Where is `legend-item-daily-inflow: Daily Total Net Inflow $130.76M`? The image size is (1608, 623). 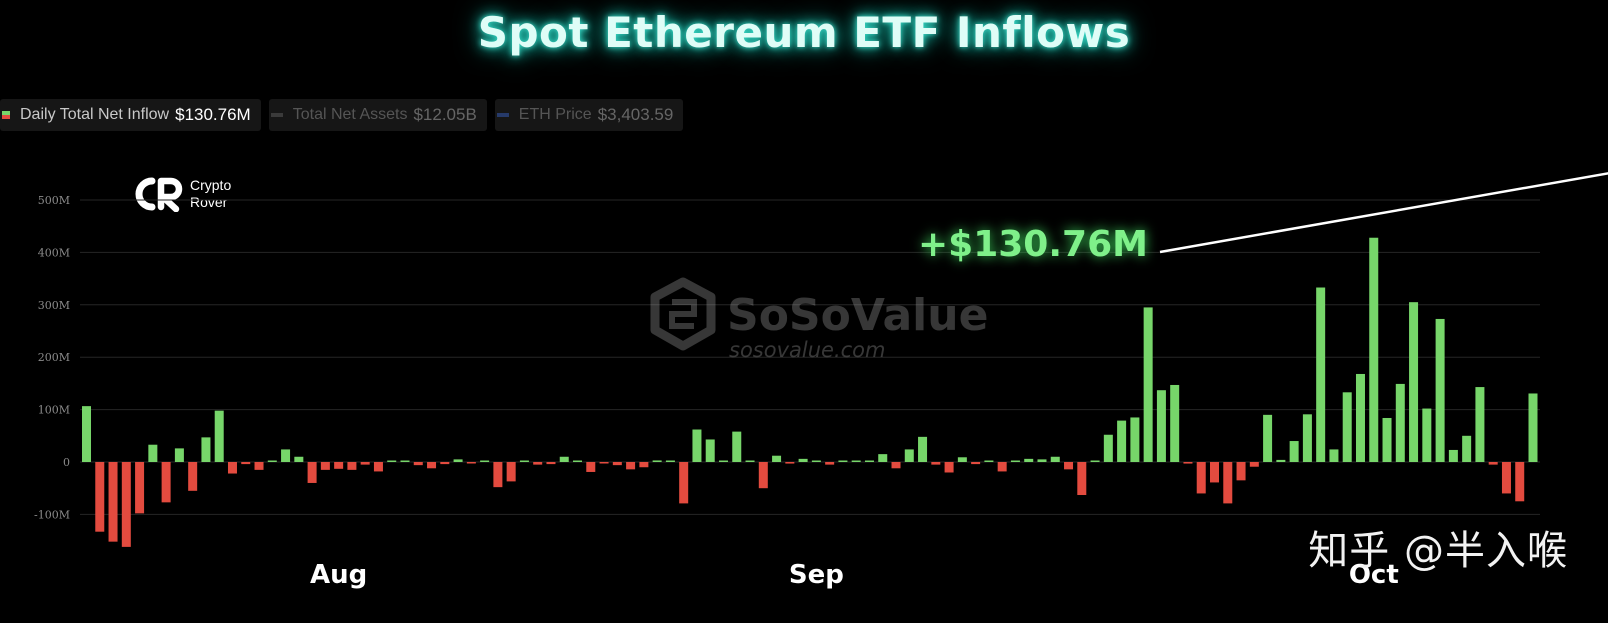 legend-item-daily-inflow: Daily Total Net Inflow $130.76M is located at coordinates (130, 115).